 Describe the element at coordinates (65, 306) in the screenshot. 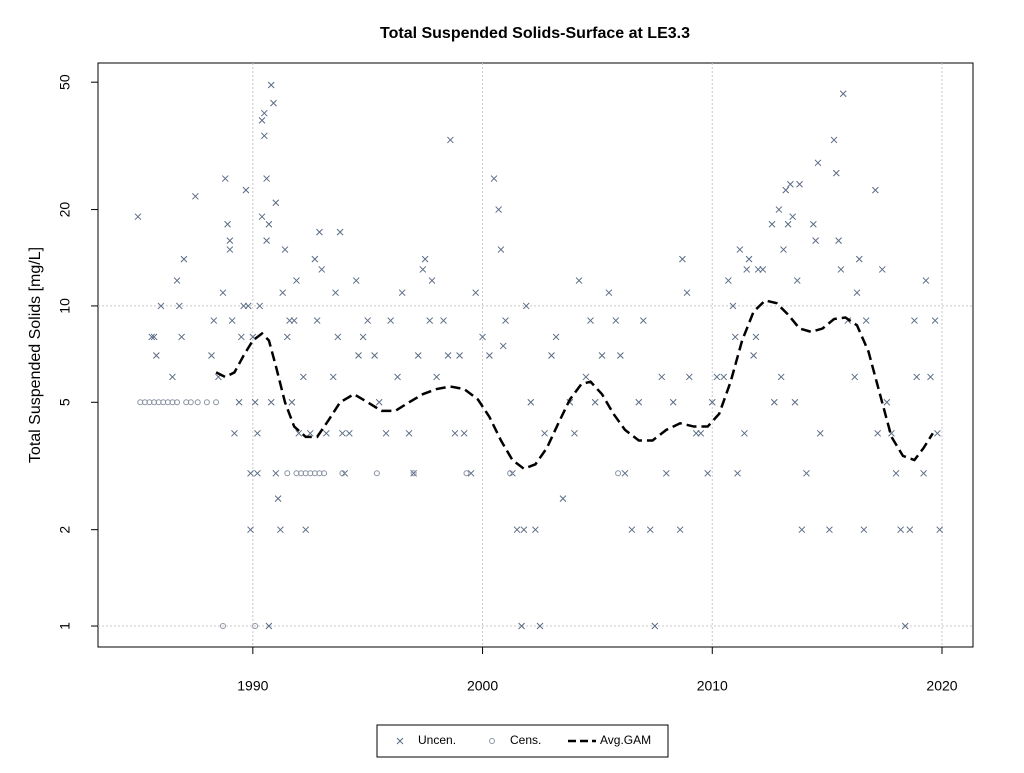

I see `y-tick-label: 10` at that location.